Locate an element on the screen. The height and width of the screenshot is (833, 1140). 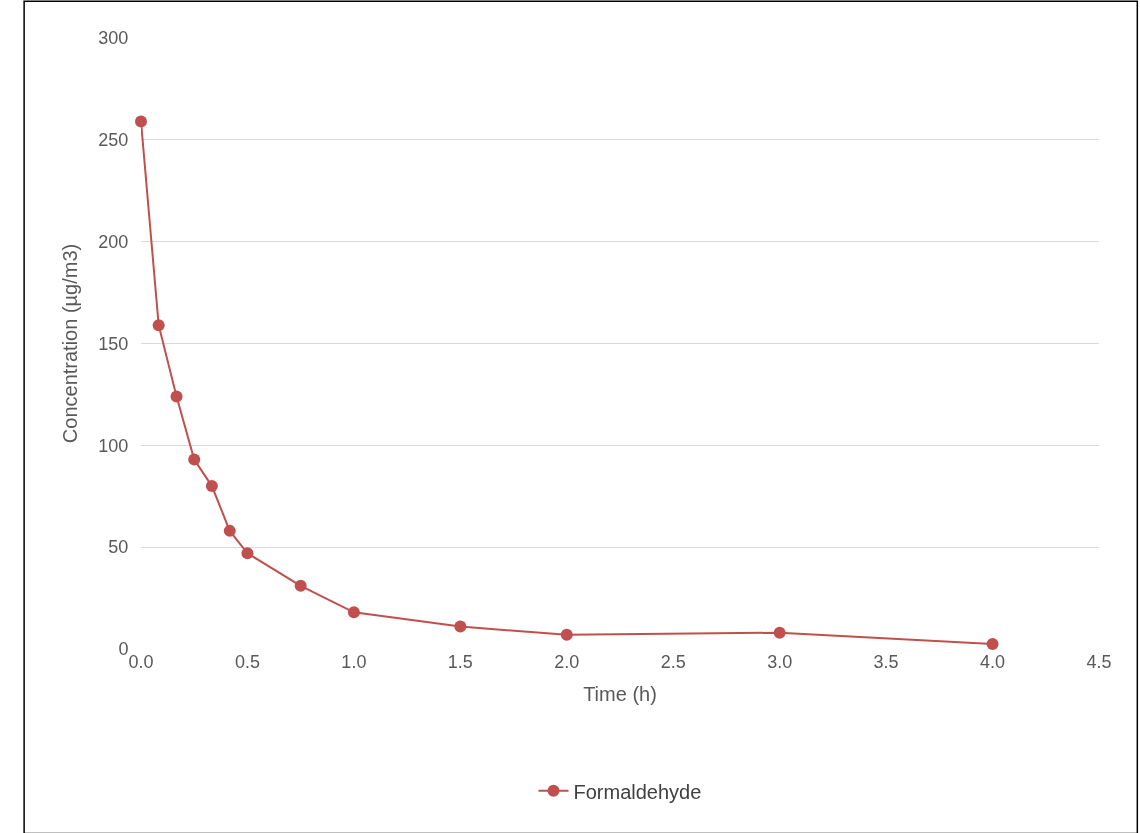
x-tick-label: 3.5 is located at coordinates (886, 662).